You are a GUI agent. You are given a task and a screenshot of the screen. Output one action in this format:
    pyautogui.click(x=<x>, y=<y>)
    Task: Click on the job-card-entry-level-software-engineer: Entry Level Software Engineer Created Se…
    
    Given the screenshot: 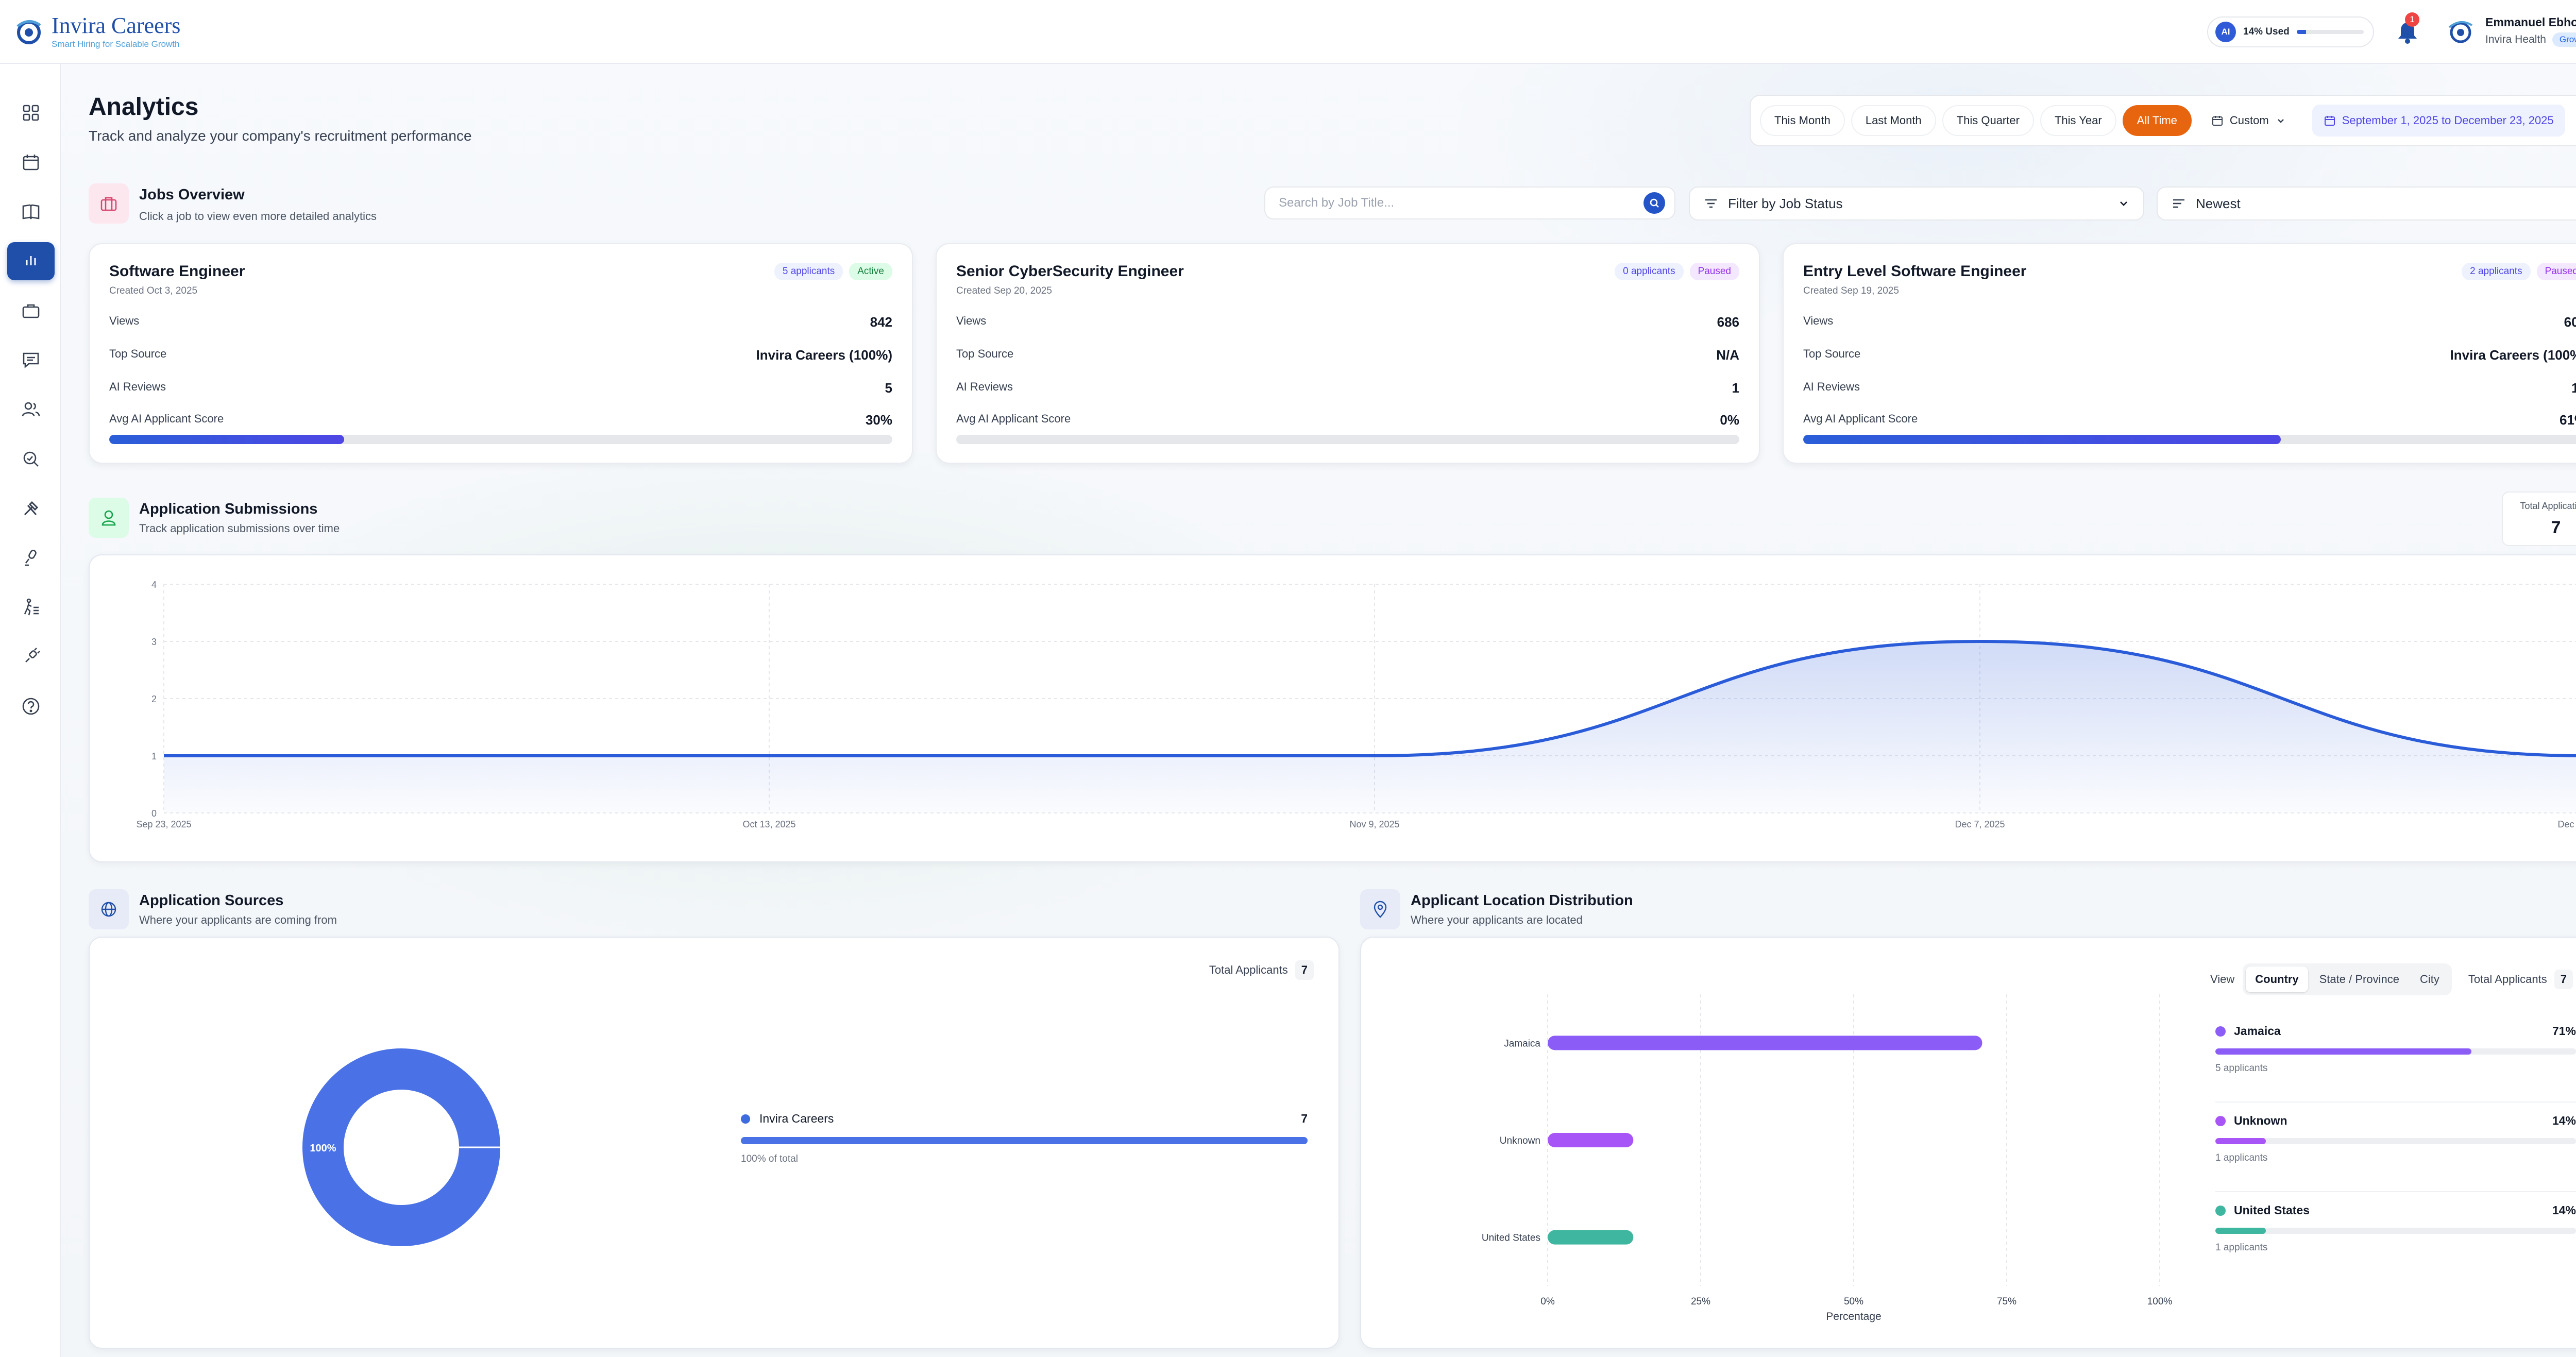 What is the action you would take?
    pyautogui.click(x=2179, y=353)
    